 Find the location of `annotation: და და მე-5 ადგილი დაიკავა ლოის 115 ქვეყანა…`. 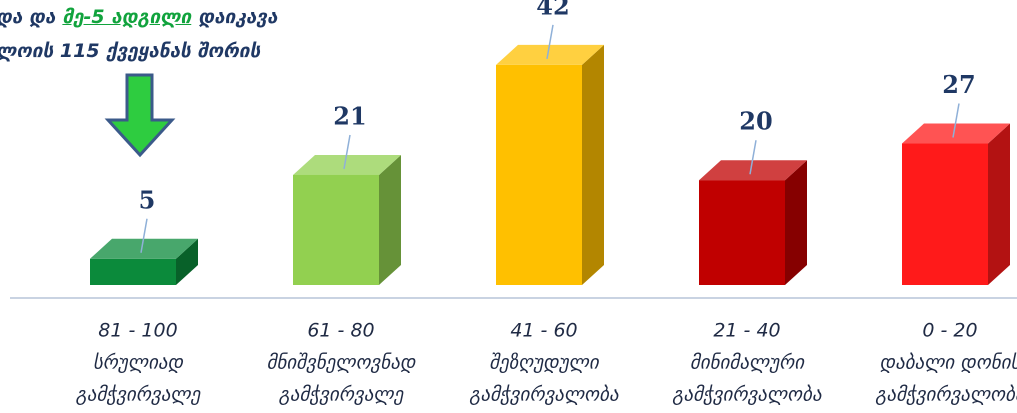

annotation: და და მე-5 ადგილი დაიკავა ლოის 115 ქვეყანა… is located at coordinates (142, 34).